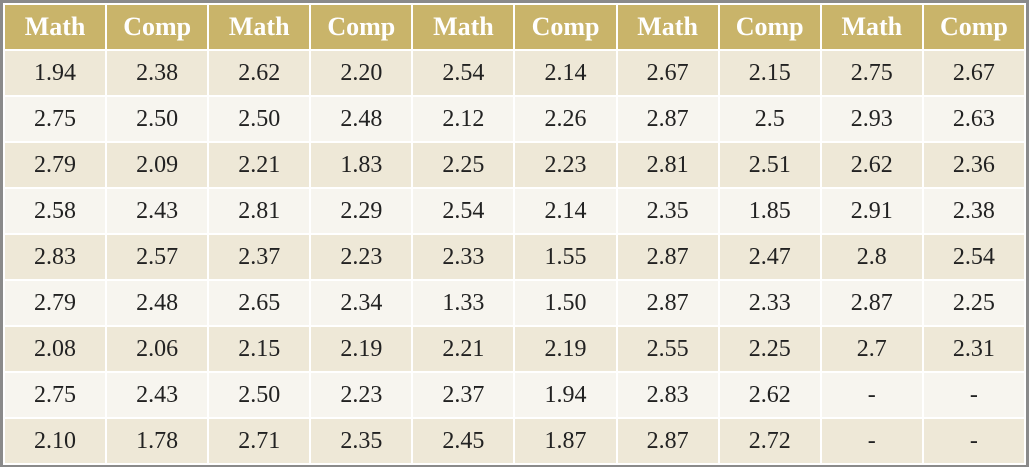 This screenshot has width=1029, height=467. What do you see at coordinates (769, 211) in the screenshot?
I see `table-cell: 1.85` at bounding box center [769, 211].